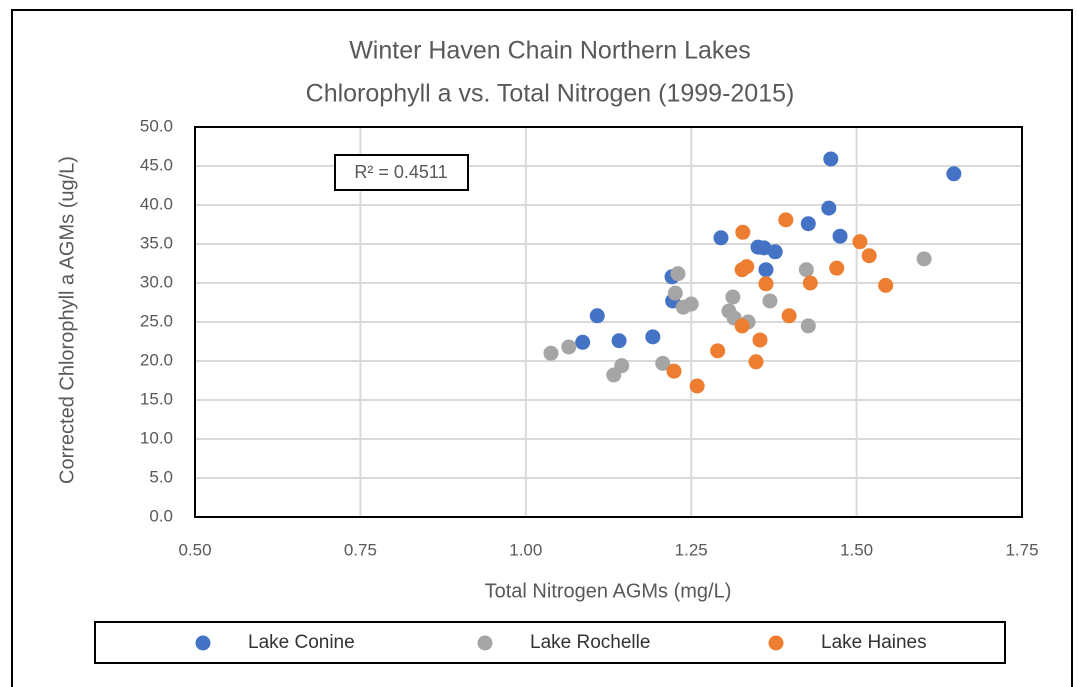  What do you see at coordinates (856, 549) in the screenshot?
I see `x-tick-label: 1.50` at bounding box center [856, 549].